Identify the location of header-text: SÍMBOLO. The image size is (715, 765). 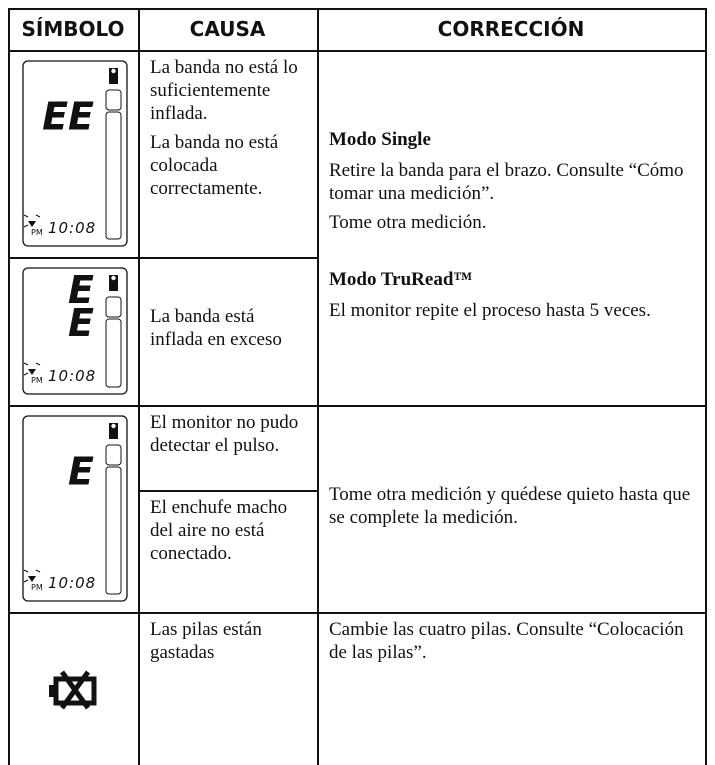
(73, 29).